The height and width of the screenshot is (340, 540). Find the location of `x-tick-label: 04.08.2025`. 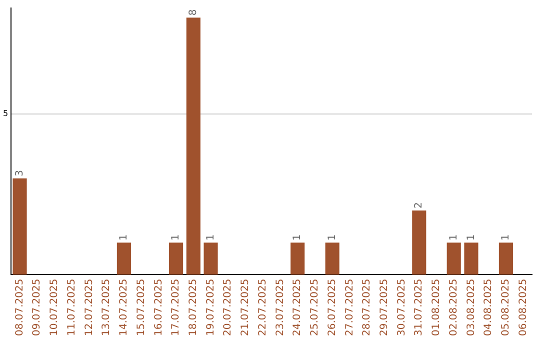

x-tick-label: 04.08.2025 is located at coordinates (488, 307).